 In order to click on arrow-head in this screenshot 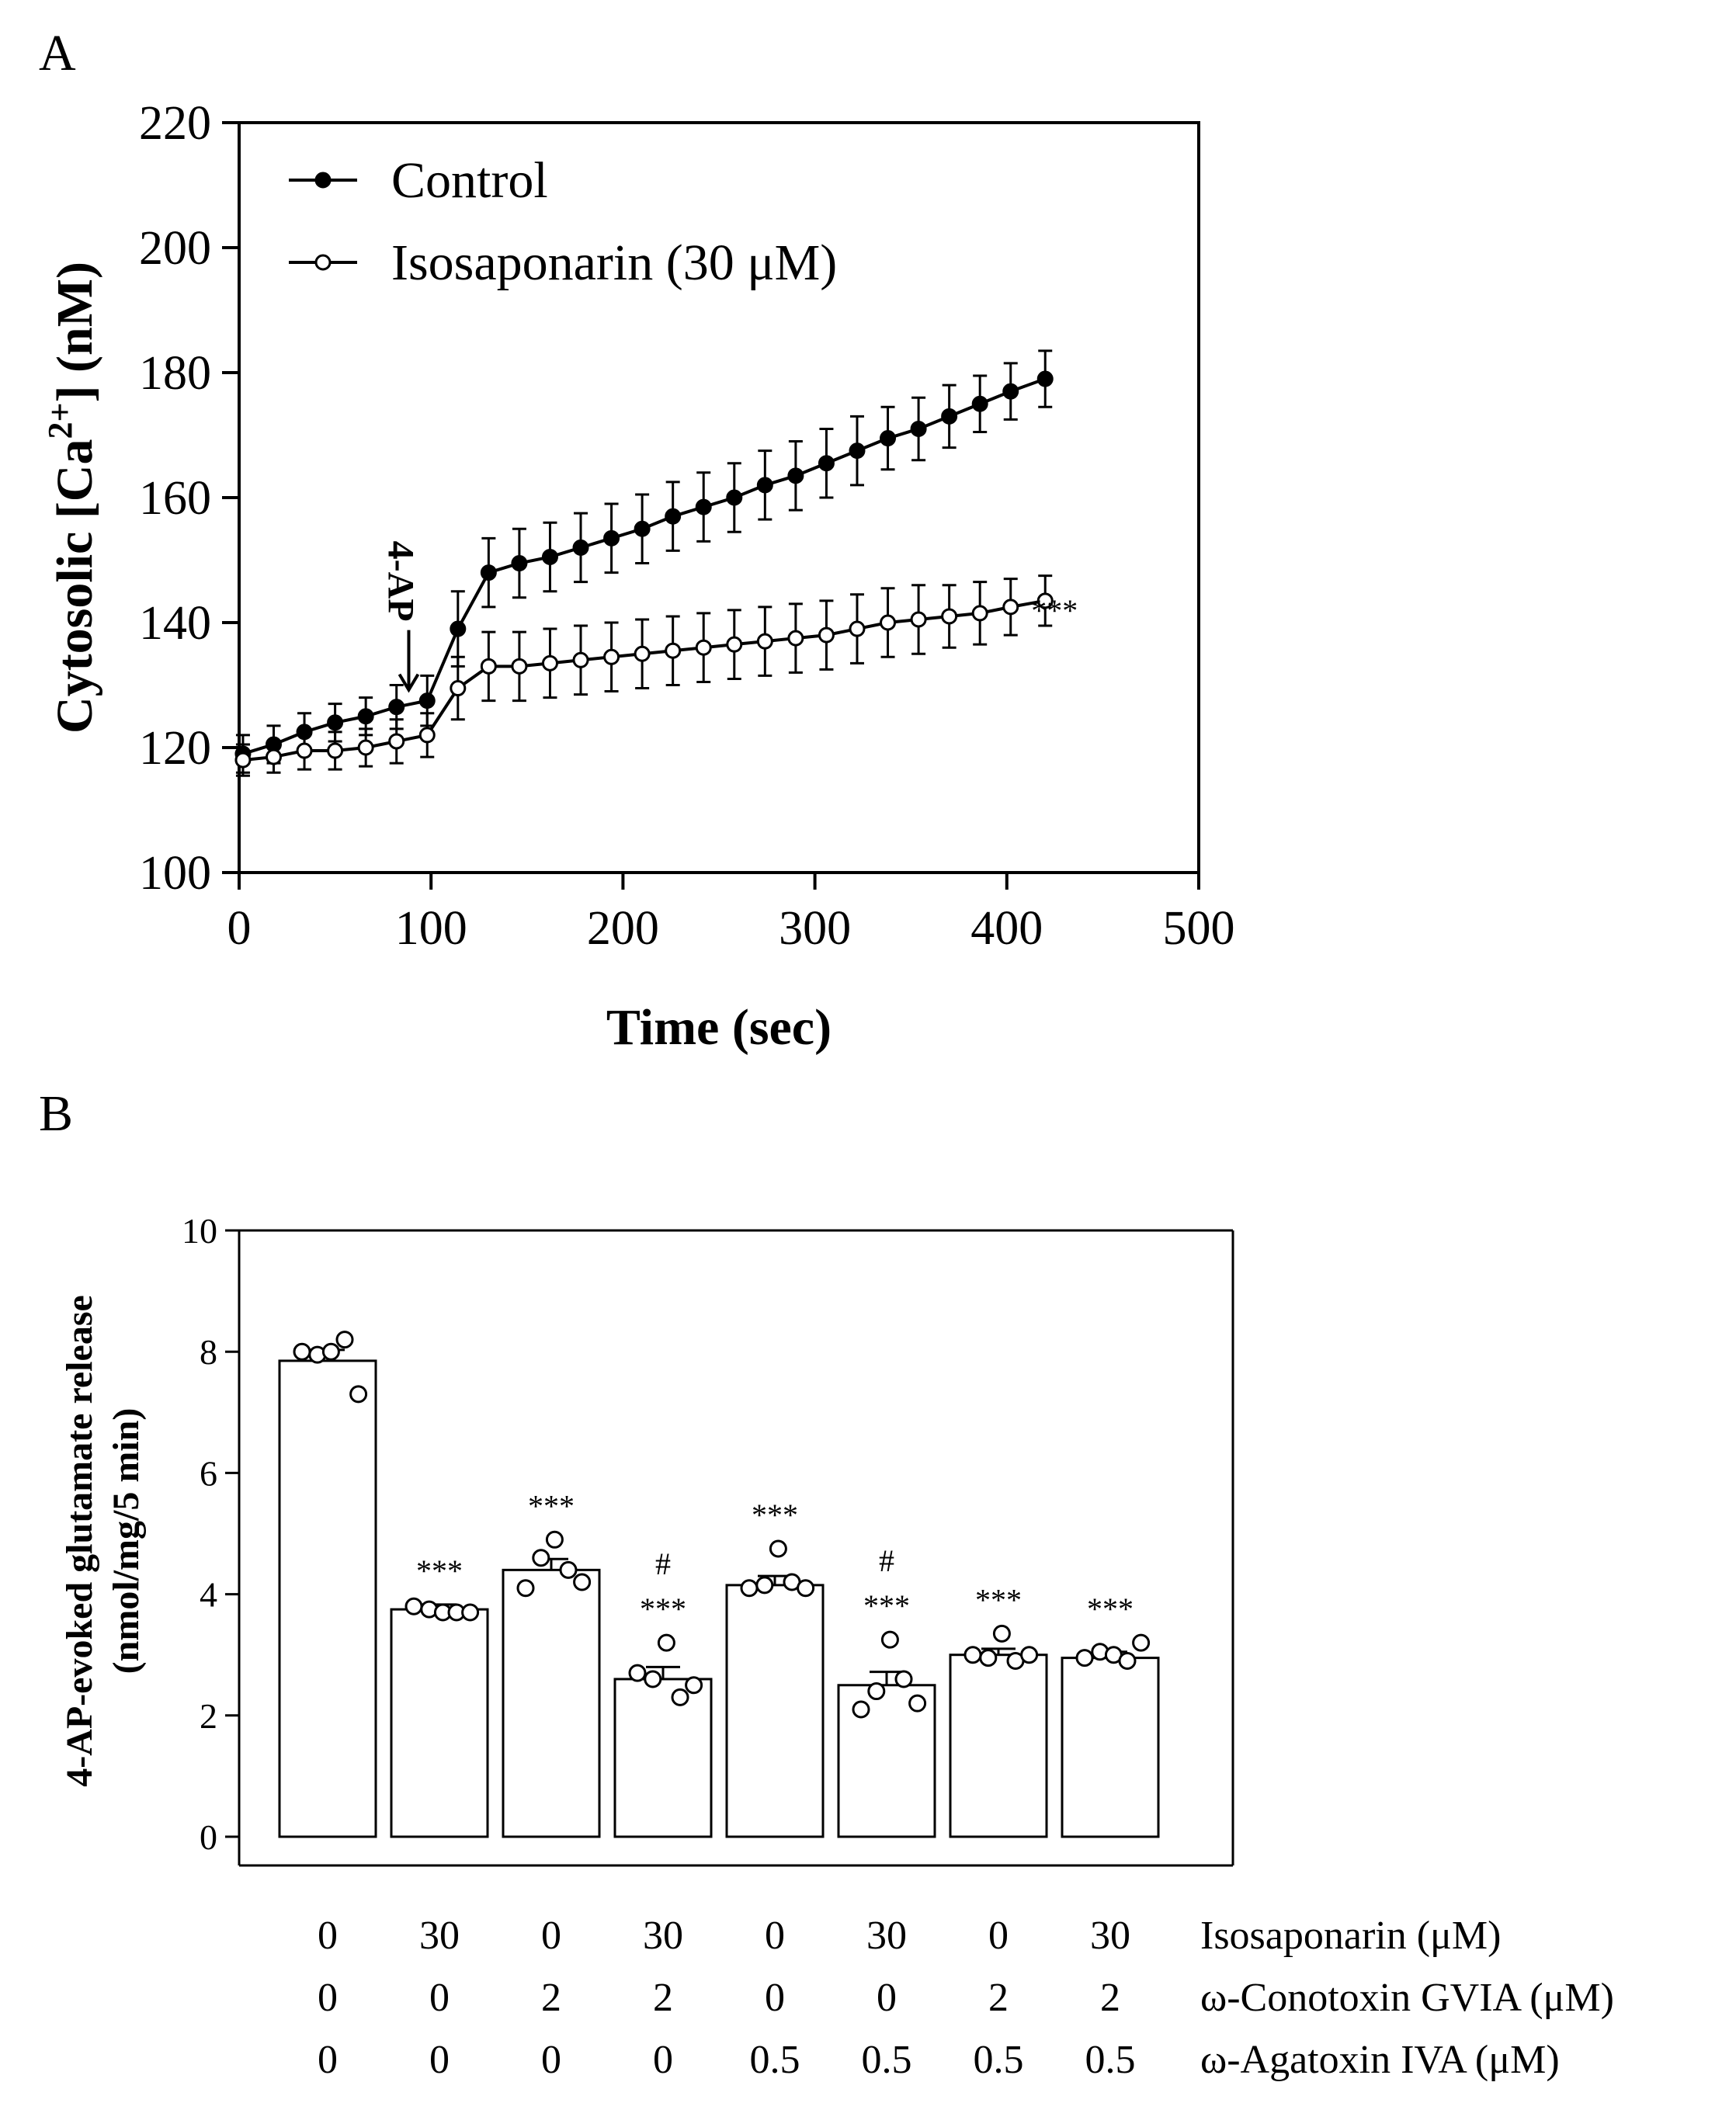, I will do `click(409, 683)`.